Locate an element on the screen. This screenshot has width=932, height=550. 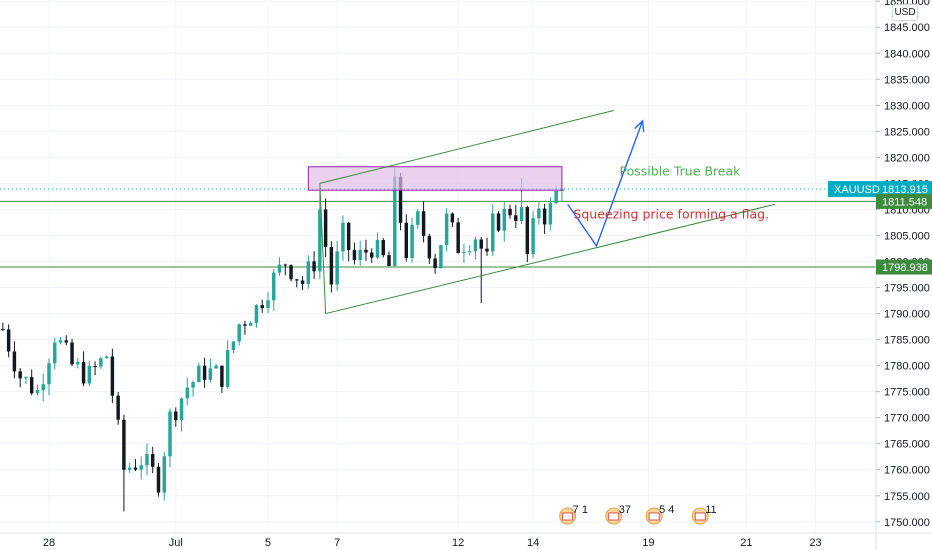
annotation-possible-break: Possible True Break is located at coordinates (681, 171).